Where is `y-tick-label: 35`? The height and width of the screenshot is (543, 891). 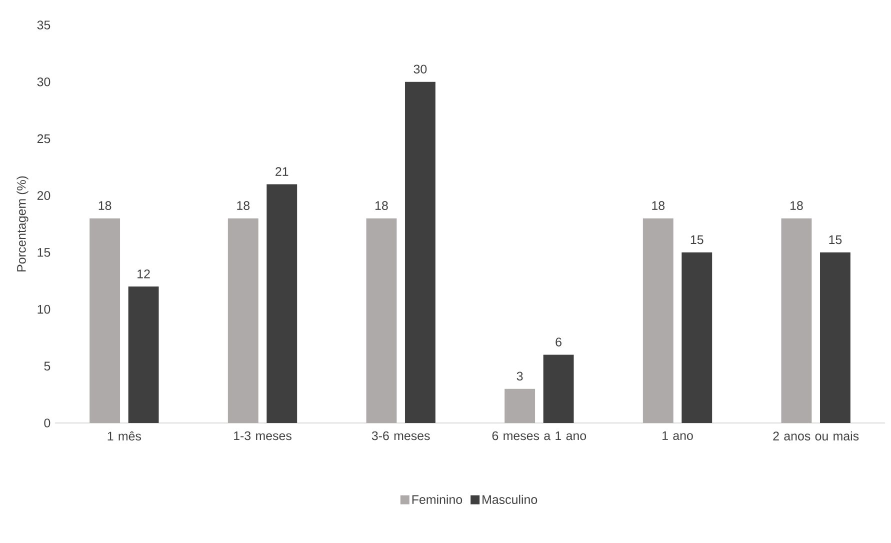 y-tick-label: 35 is located at coordinates (43, 25).